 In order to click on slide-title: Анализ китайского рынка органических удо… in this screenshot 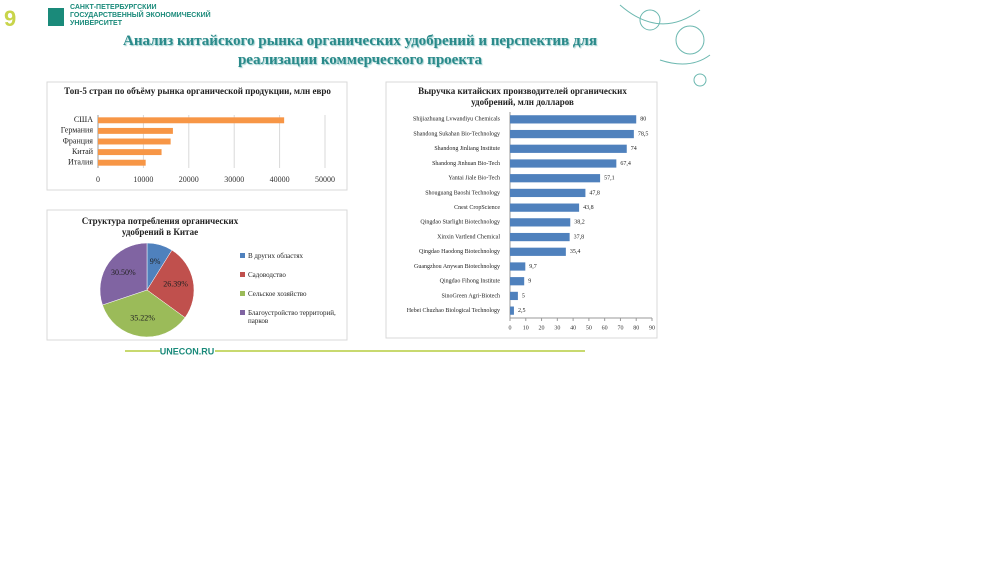, I will do `click(360, 50)`.